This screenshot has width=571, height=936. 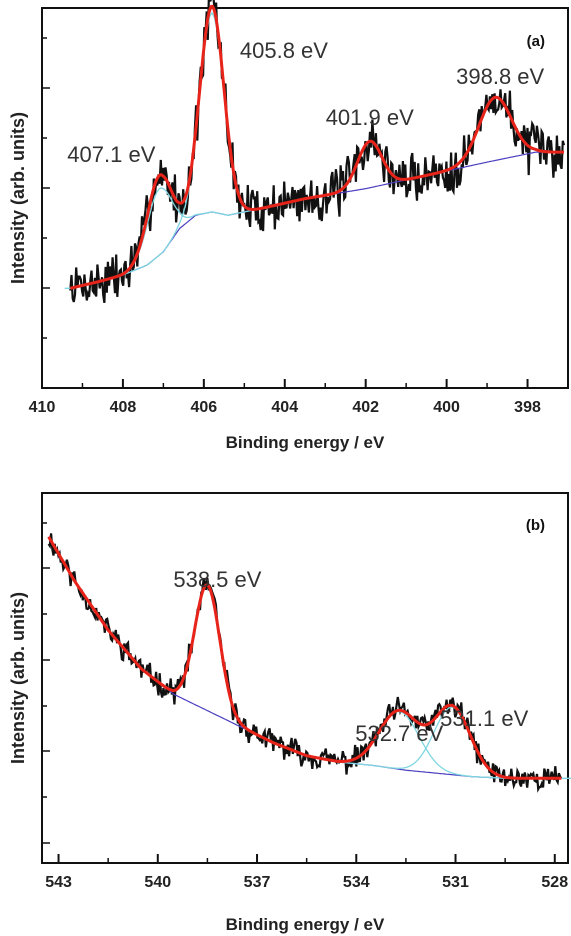 What do you see at coordinates (455, 882) in the screenshot?
I see `x-tick-label: 531` at bounding box center [455, 882].